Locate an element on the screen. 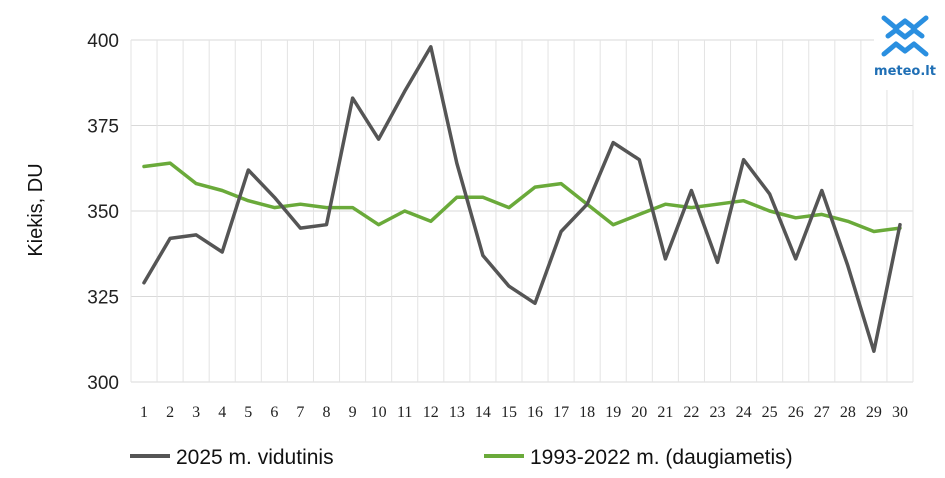  x-tick-label: 25 is located at coordinates (770, 412).